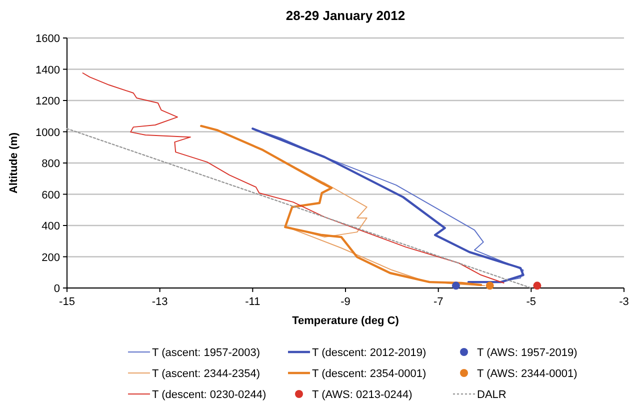 The width and height of the screenshot is (638, 407). Describe the element at coordinates (48, 102) in the screenshot. I see `y-tick-label: 1200` at that location.